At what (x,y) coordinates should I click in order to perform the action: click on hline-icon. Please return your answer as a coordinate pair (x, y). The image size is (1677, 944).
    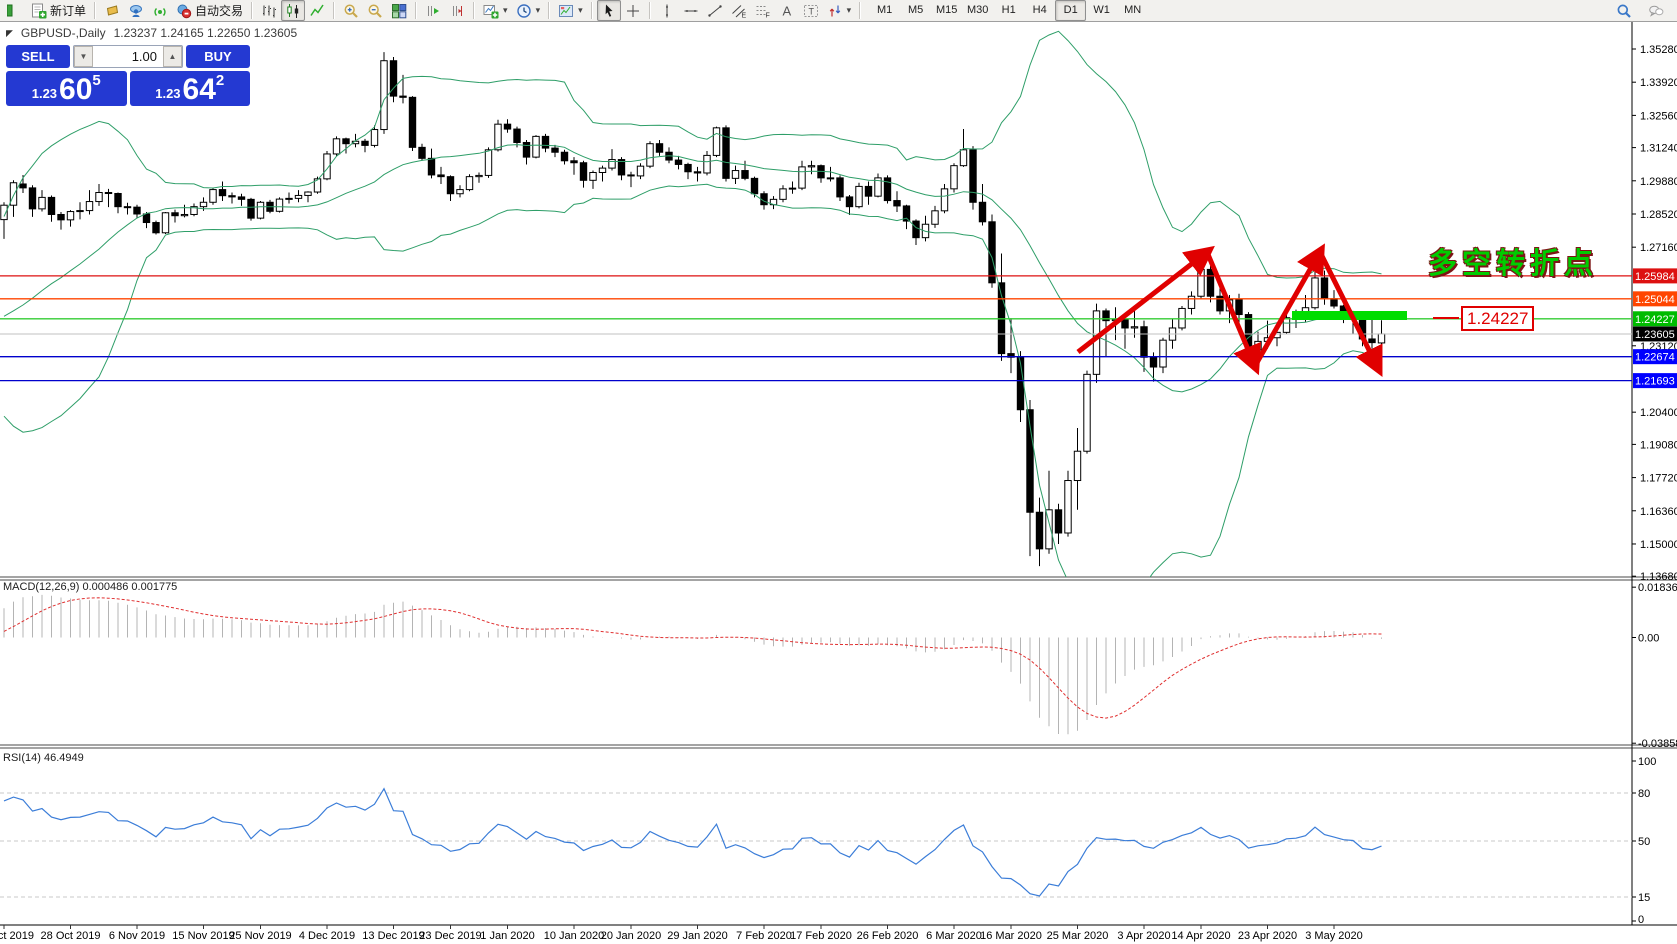
    Looking at the image, I should click on (691, 10).